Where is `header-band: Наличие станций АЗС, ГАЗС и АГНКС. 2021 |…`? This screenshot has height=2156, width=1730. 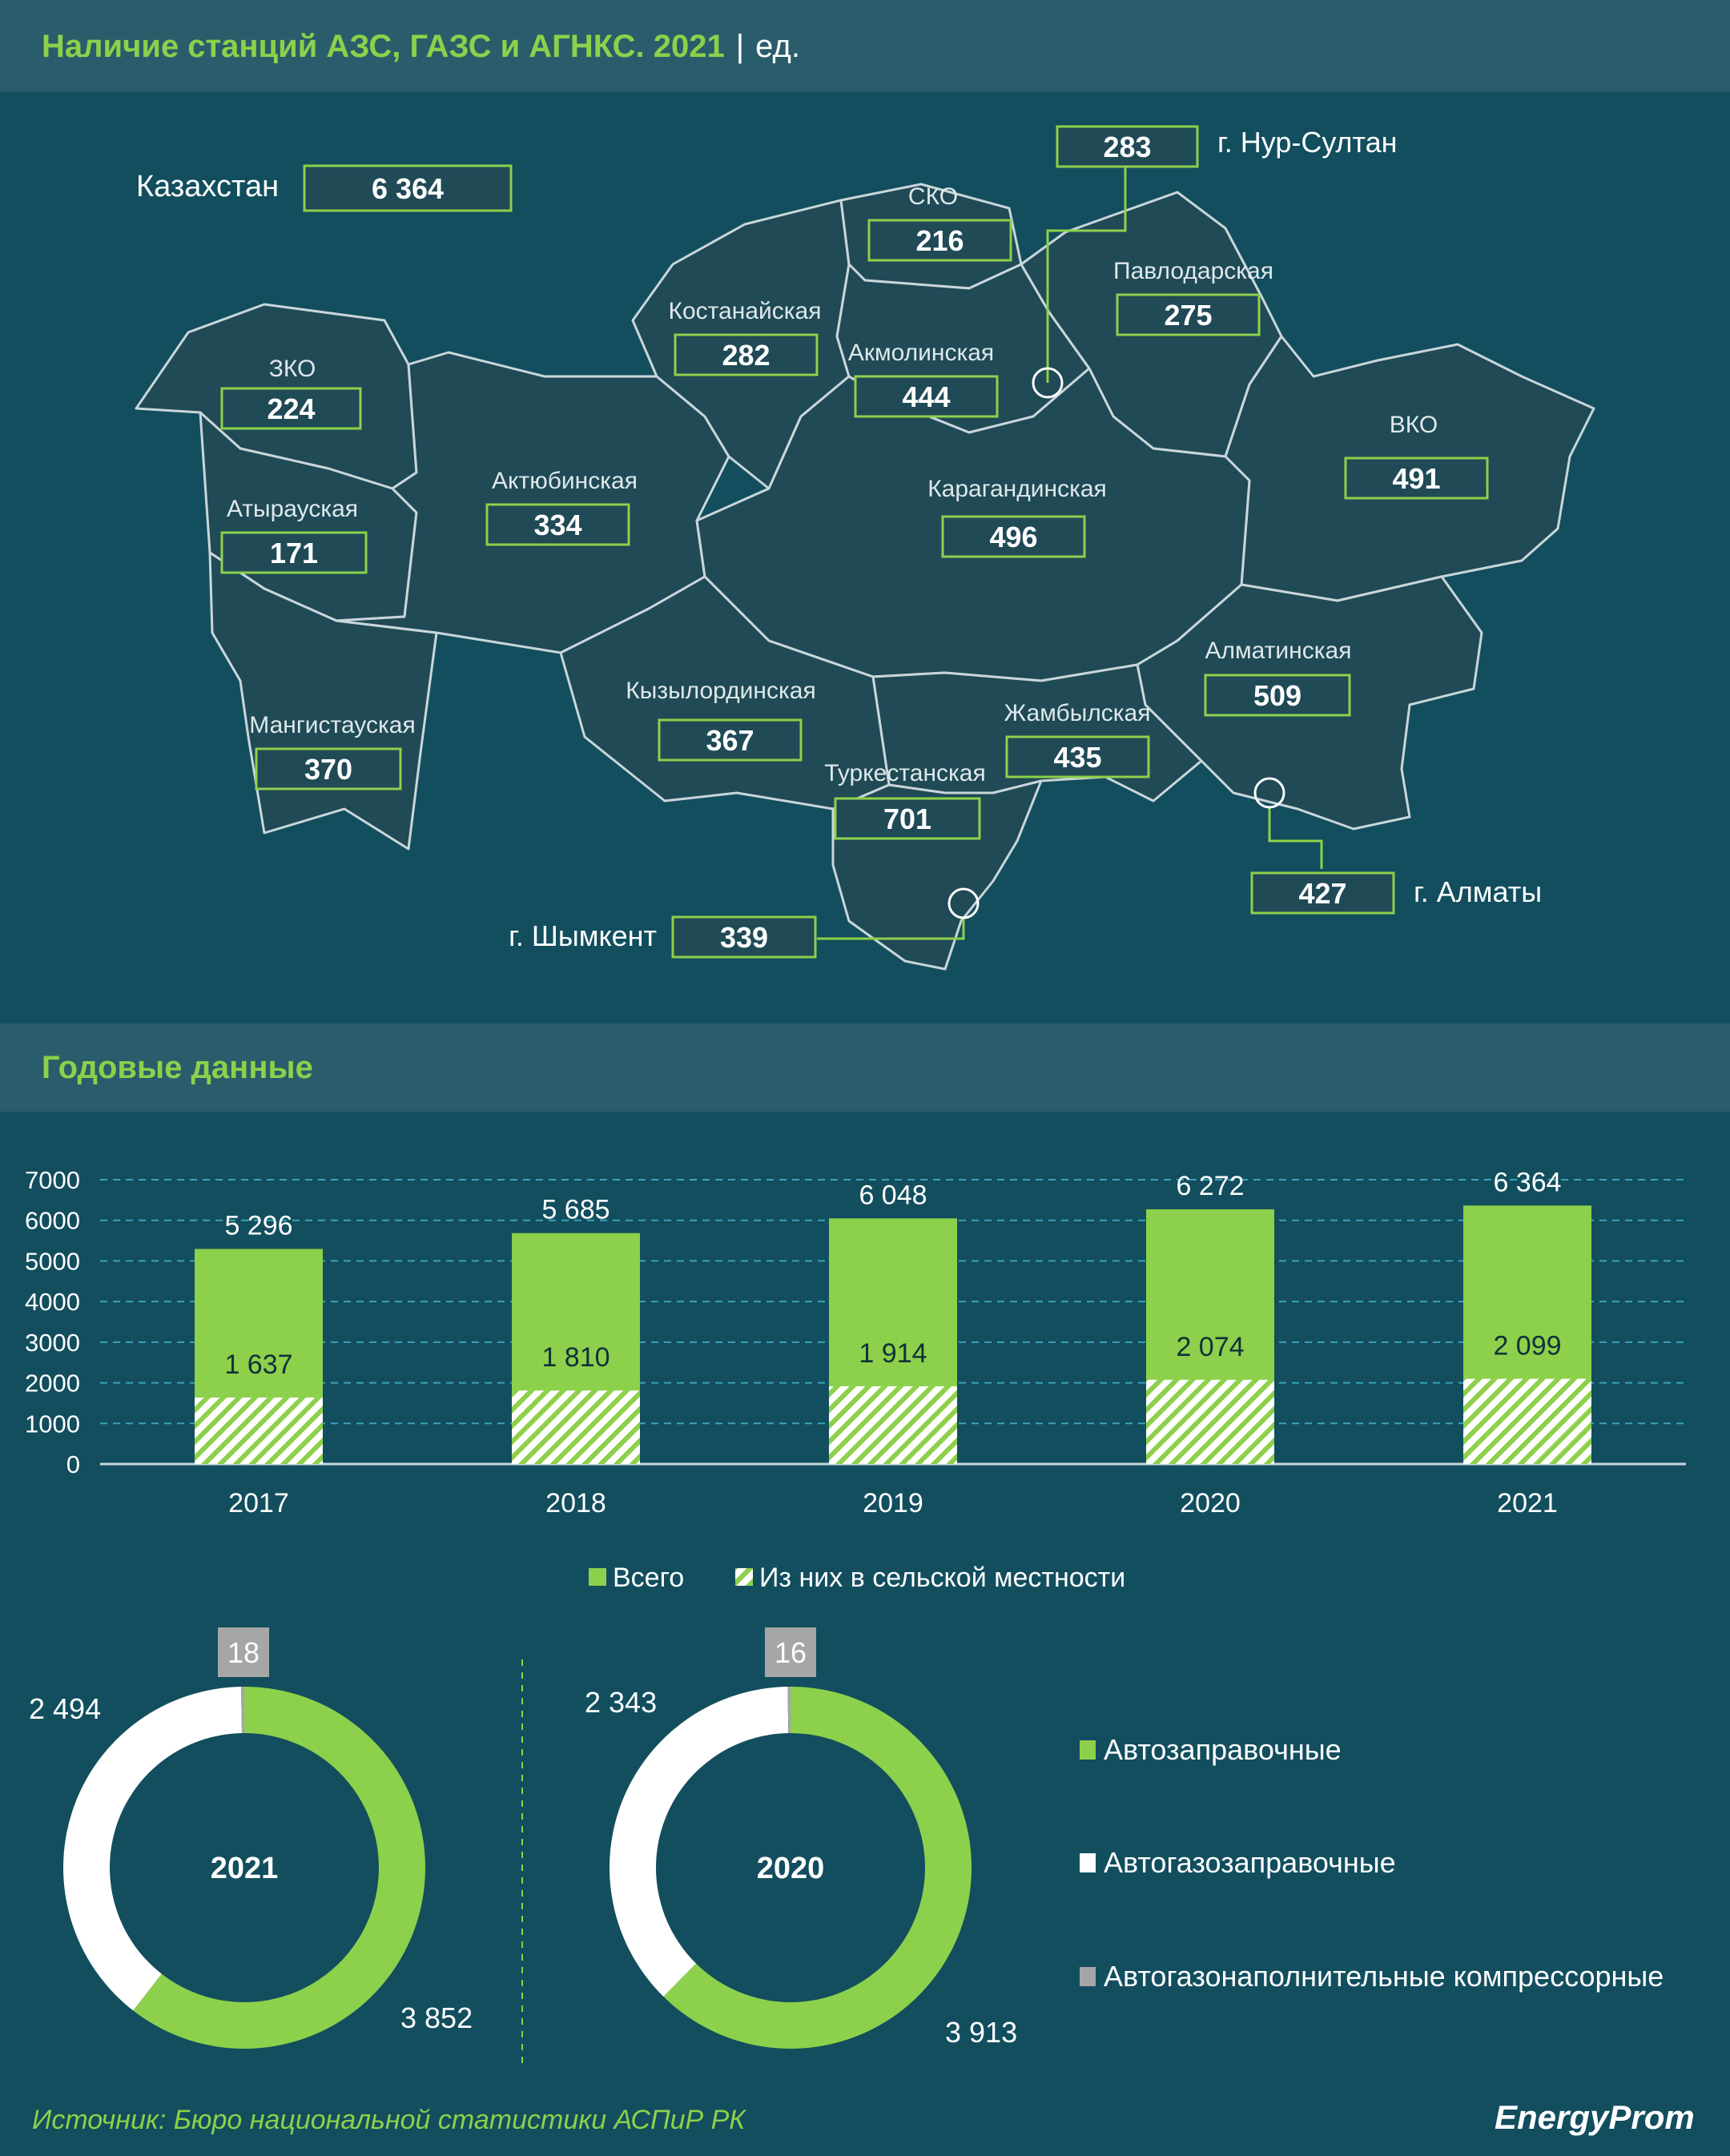
header-band: Наличие станций АЗС, ГАЗС и АГНКС. 2021 |… is located at coordinates (865, 46).